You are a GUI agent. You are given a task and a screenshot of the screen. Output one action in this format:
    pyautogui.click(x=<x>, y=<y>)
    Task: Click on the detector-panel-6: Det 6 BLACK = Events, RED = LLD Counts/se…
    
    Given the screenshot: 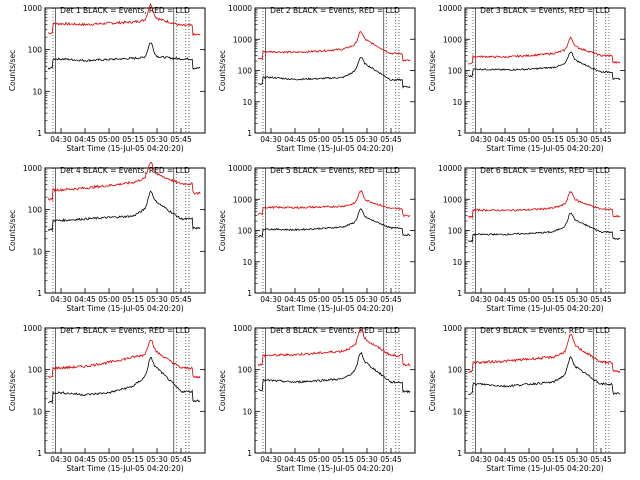 What is the action you would take?
    pyautogui.click(x=527, y=238)
    